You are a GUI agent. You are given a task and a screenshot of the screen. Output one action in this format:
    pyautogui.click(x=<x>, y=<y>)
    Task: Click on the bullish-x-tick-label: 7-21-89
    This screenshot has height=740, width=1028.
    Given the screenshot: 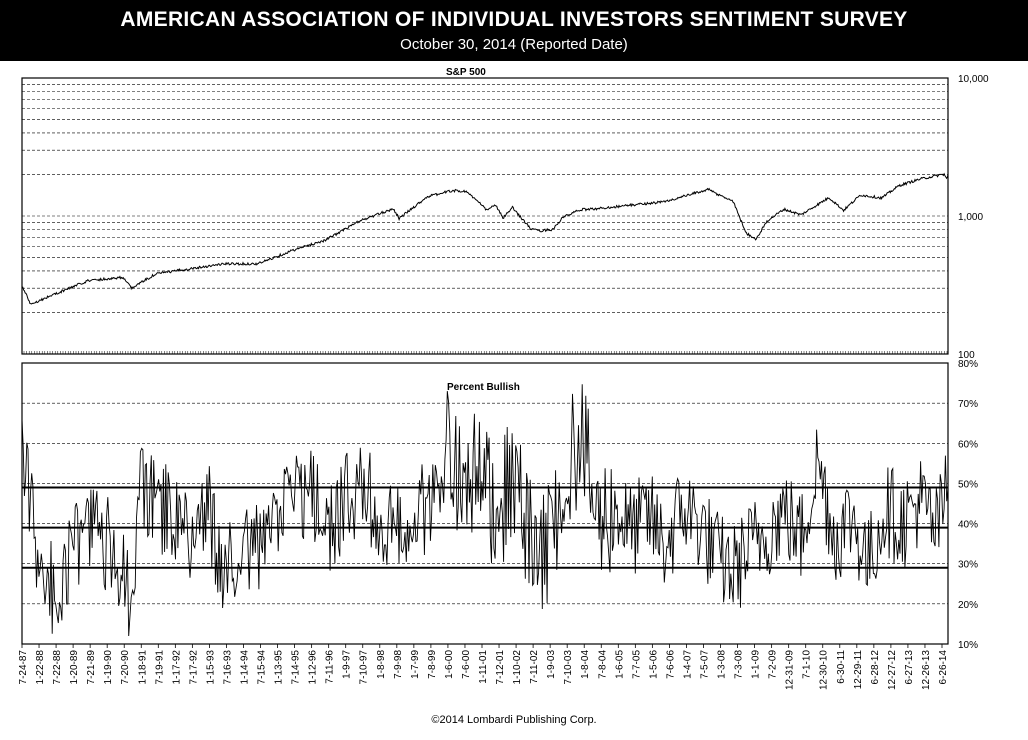 What is the action you would take?
    pyautogui.click(x=91, y=667)
    